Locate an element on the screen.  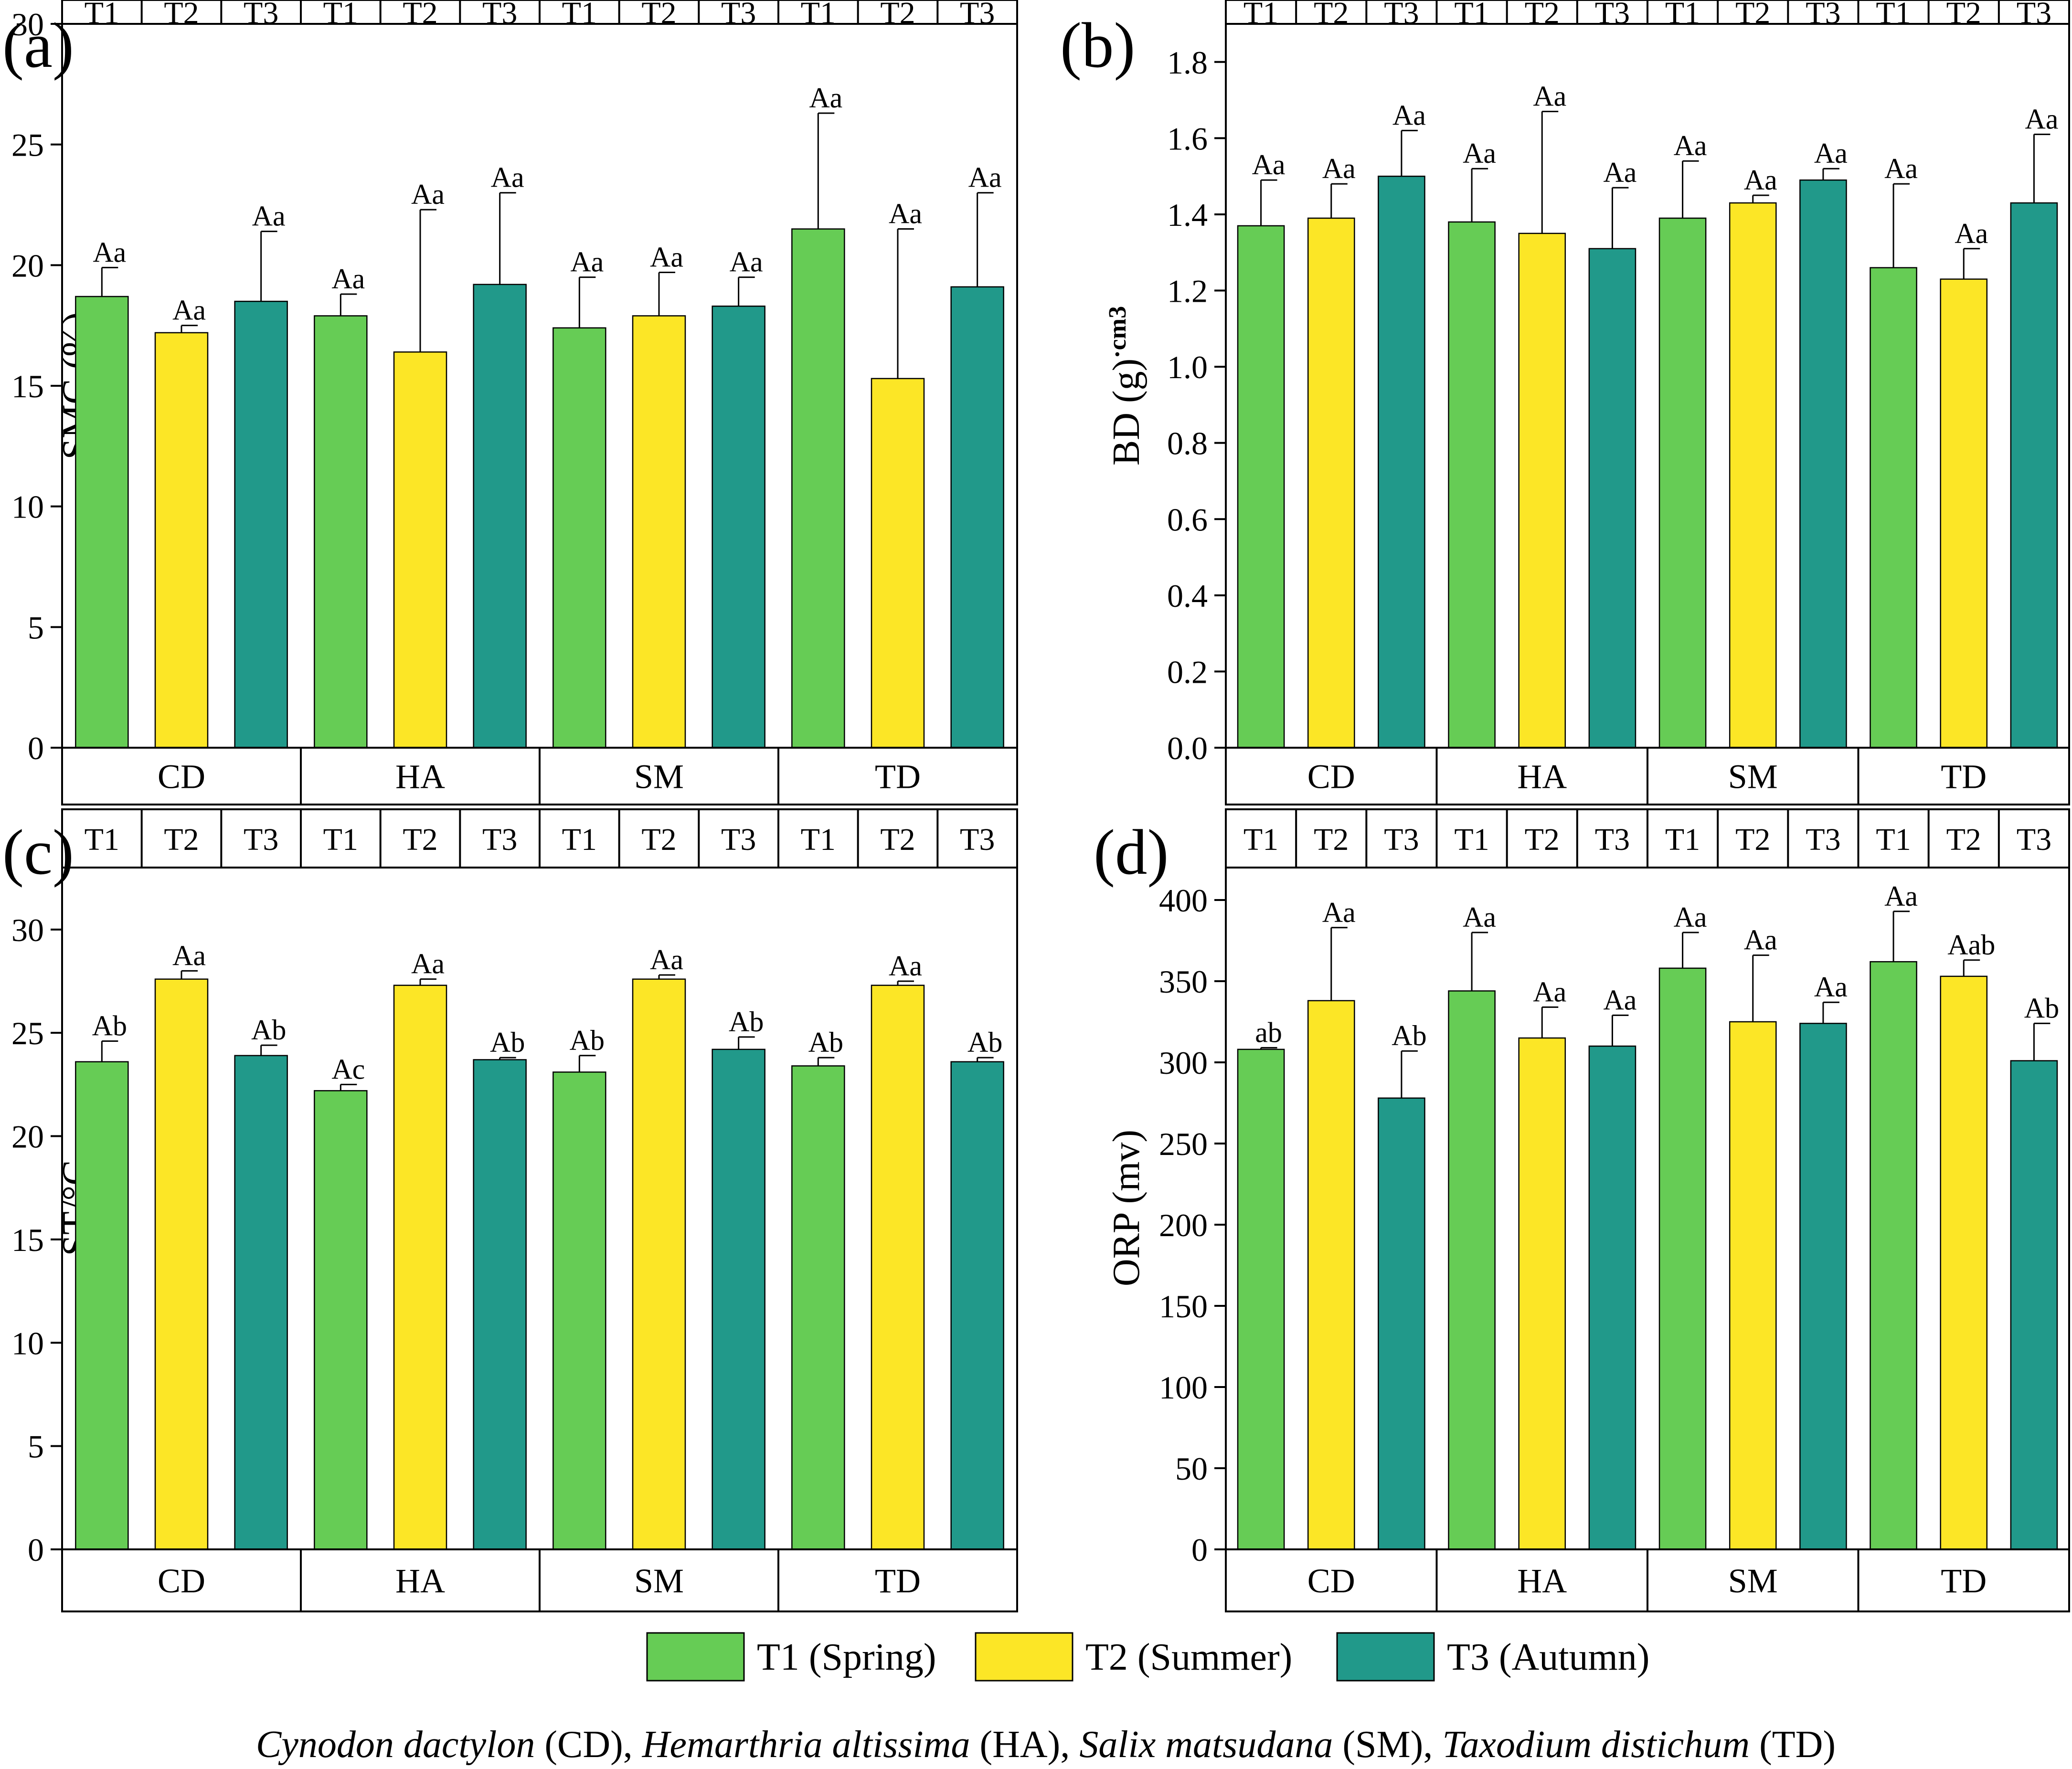
significance-letter: Ac is located at coordinates (348, 1069).